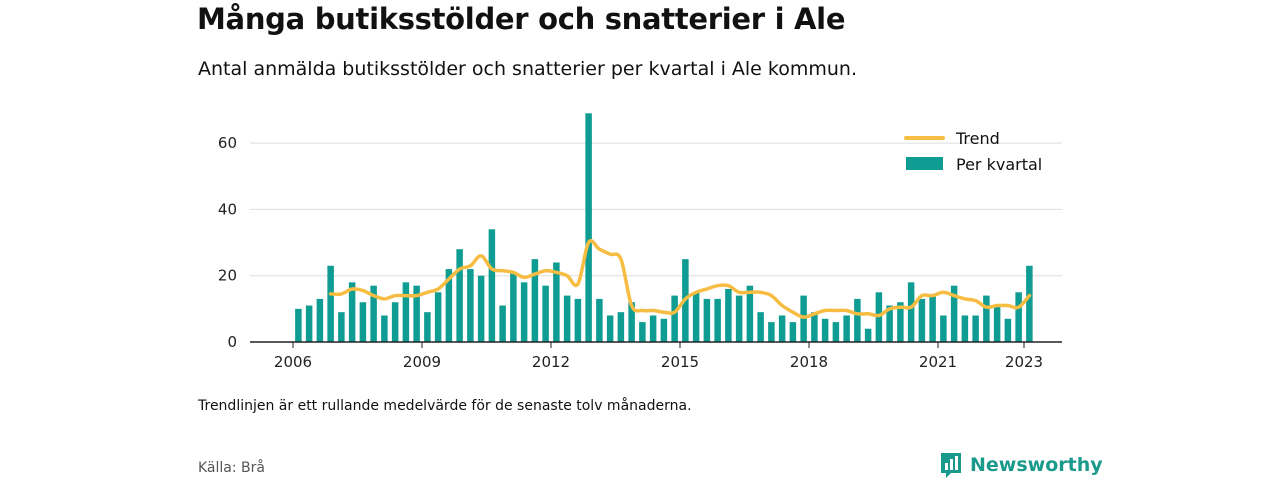  What do you see at coordinates (551, 362) in the screenshot?
I see `x-tick-label: 2012` at bounding box center [551, 362].